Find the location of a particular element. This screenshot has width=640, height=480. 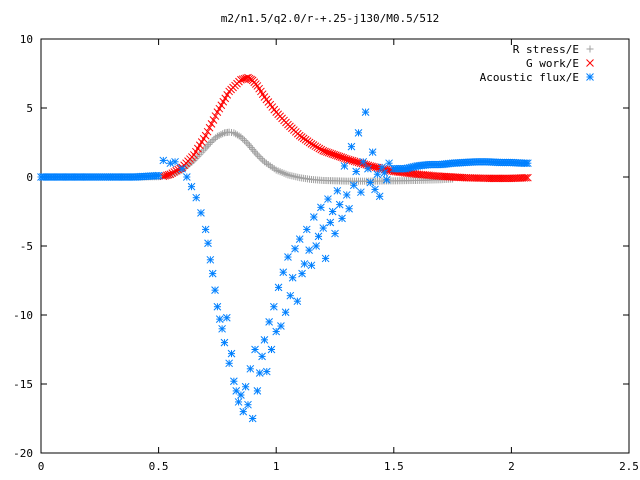

legend-label: R stress/E is located at coordinates (546, 49).